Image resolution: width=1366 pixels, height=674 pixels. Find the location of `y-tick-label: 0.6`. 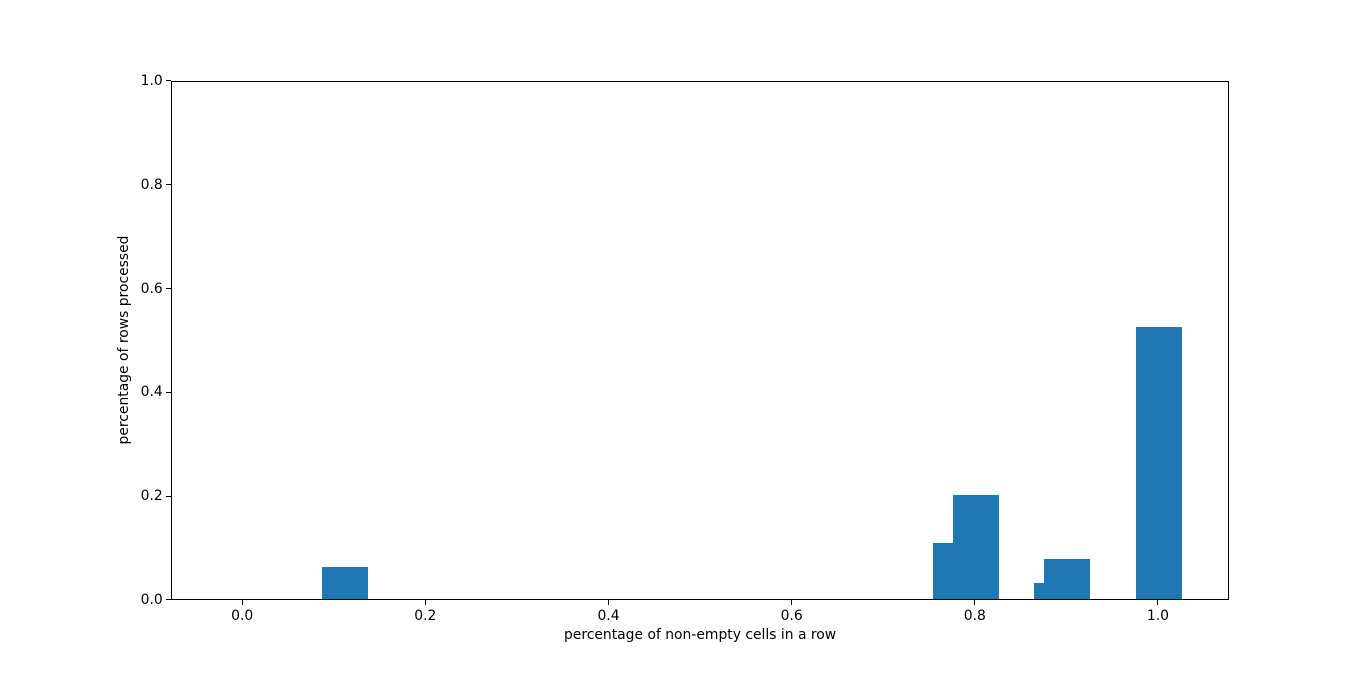

y-tick-label: 0.6 is located at coordinates (151, 288).